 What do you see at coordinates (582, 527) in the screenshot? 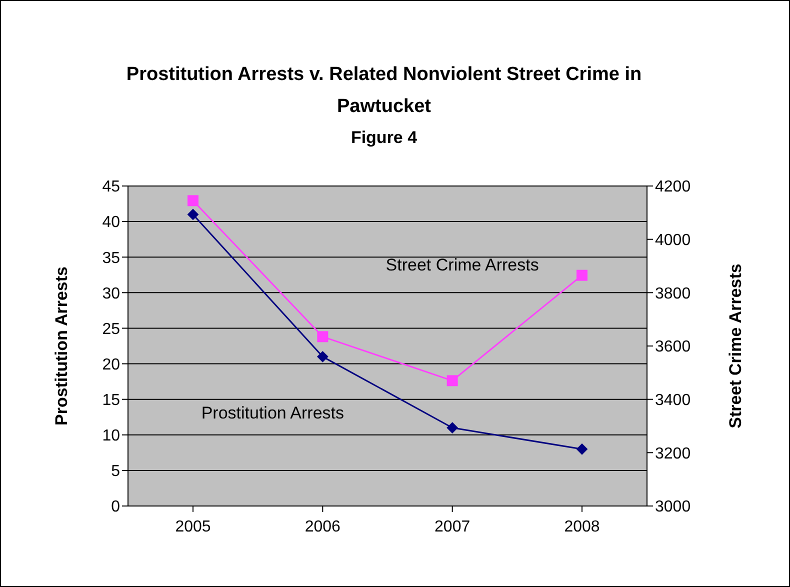
I see `x-tick-label: 2008` at bounding box center [582, 527].